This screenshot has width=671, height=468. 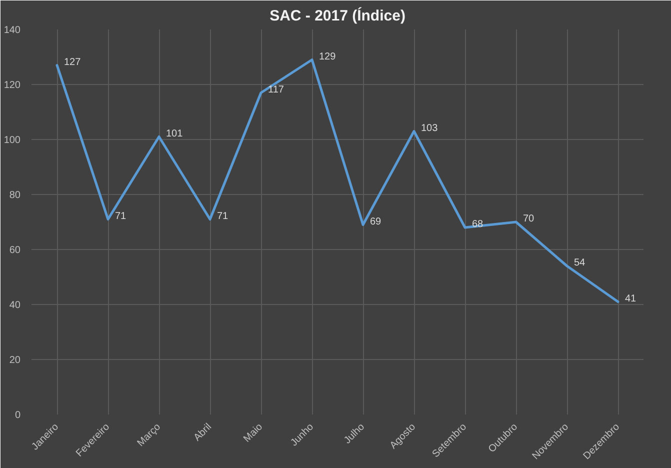 What do you see at coordinates (15, 250) in the screenshot?
I see `y-tick-label: 60` at bounding box center [15, 250].